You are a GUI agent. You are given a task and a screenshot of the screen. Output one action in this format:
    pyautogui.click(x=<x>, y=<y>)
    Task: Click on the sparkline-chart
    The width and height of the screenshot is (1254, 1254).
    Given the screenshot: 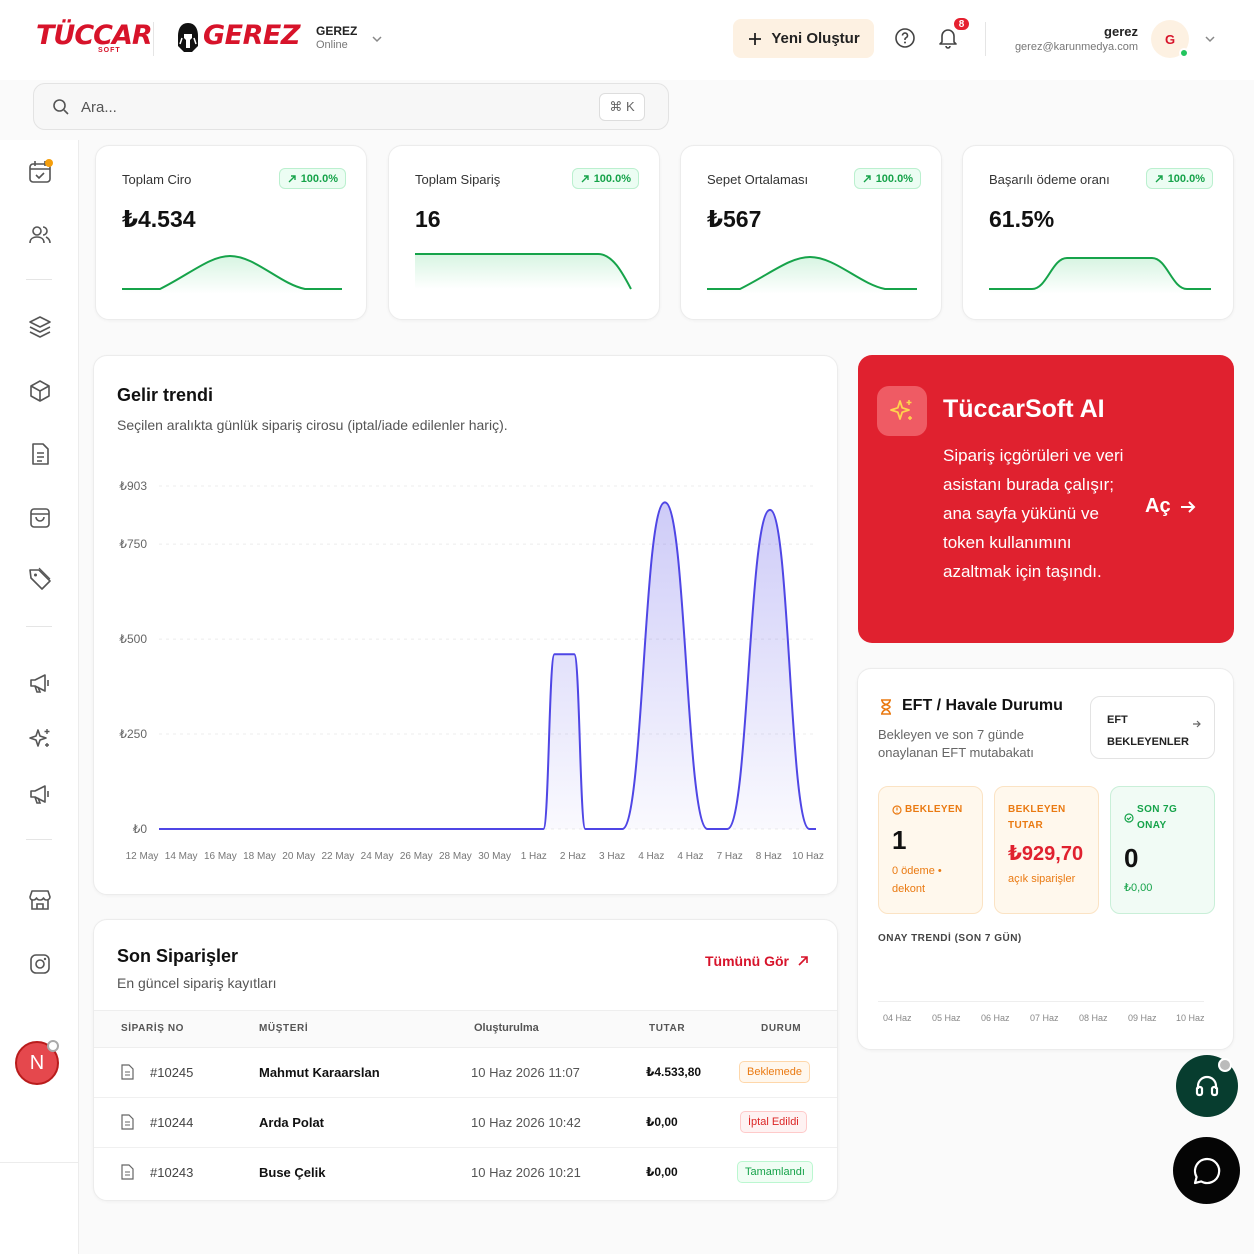 What is the action you would take?
    pyautogui.click(x=812, y=274)
    